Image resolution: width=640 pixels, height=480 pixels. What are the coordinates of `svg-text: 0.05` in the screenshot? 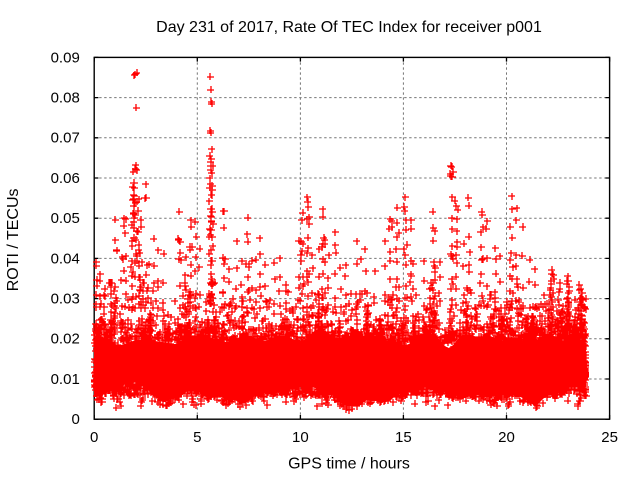 It's located at (65, 218).